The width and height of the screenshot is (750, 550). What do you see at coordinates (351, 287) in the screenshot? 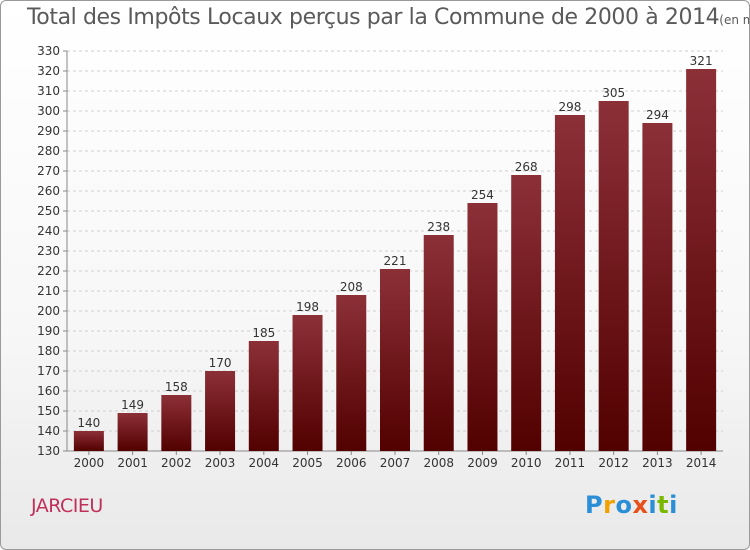
I see `data-label: 208` at bounding box center [351, 287].